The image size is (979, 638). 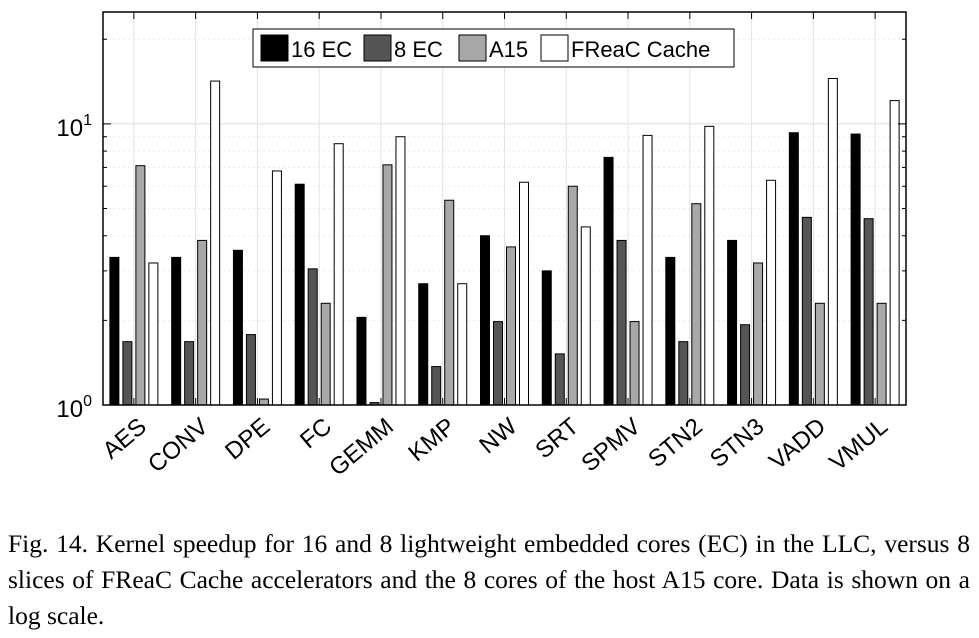 I want to click on bar-8-ec-stn2, so click(x=683, y=373).